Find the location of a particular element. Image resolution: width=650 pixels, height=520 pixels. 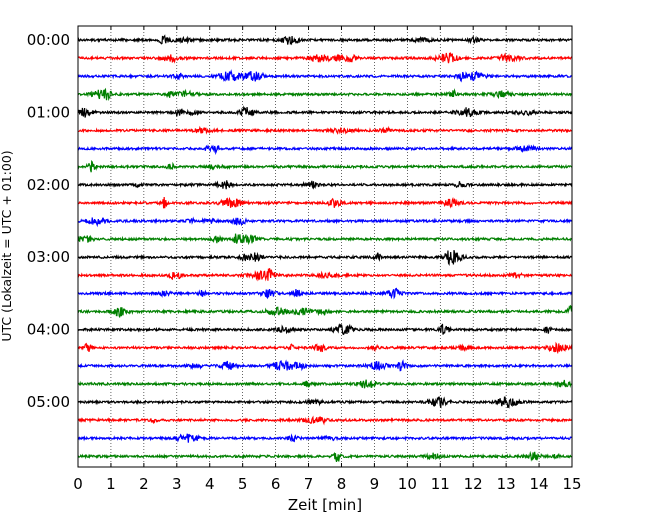

y-tick-label: 02:00 is located at coordinates (48, 185).